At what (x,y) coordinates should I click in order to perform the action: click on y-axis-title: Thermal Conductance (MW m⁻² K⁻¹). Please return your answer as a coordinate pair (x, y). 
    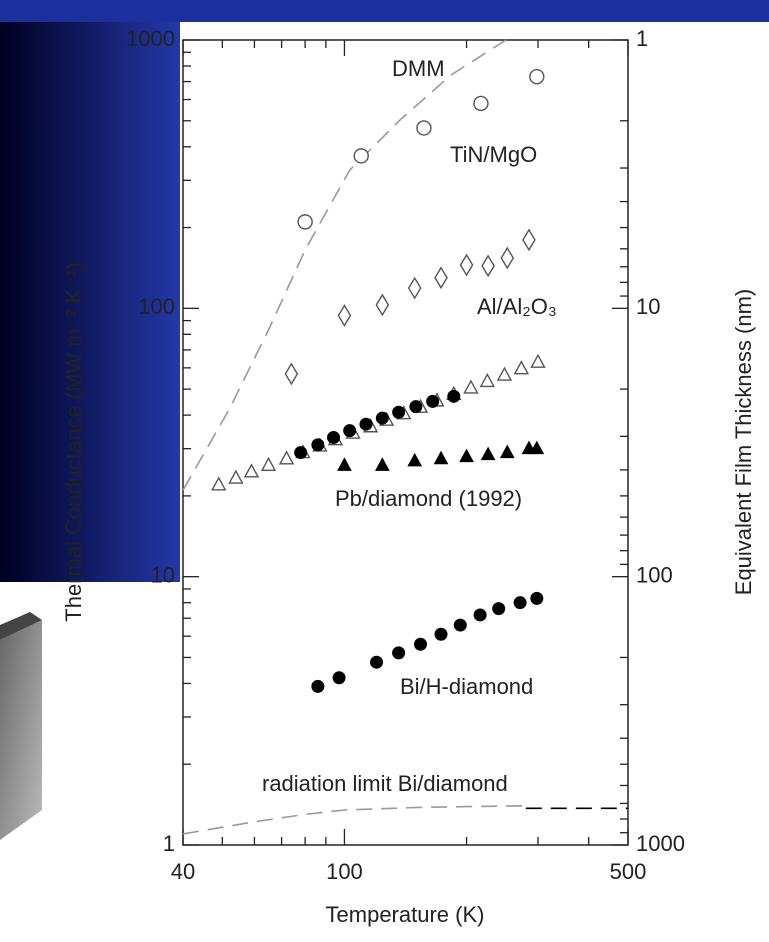
    Looking at the image, I should click on (73, 441).